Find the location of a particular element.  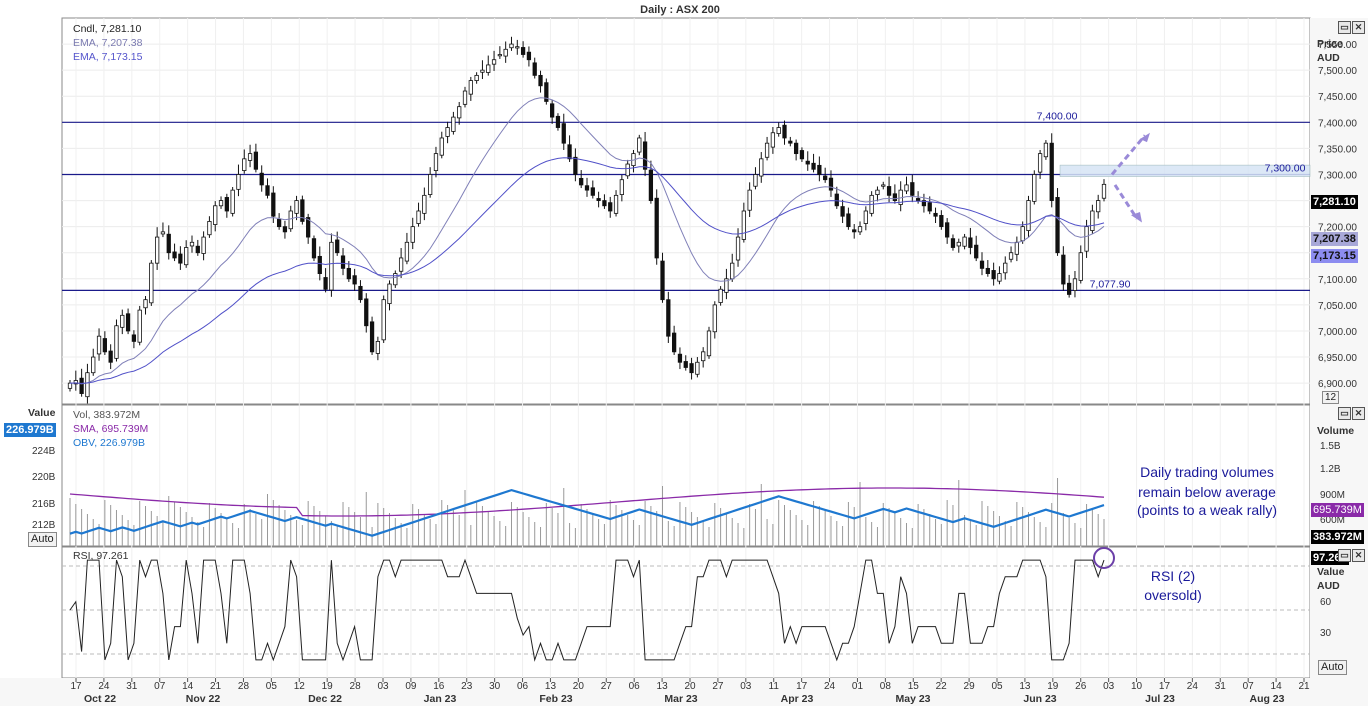

x-month-label: Jun 23 is located at coordinates (1039, 699).